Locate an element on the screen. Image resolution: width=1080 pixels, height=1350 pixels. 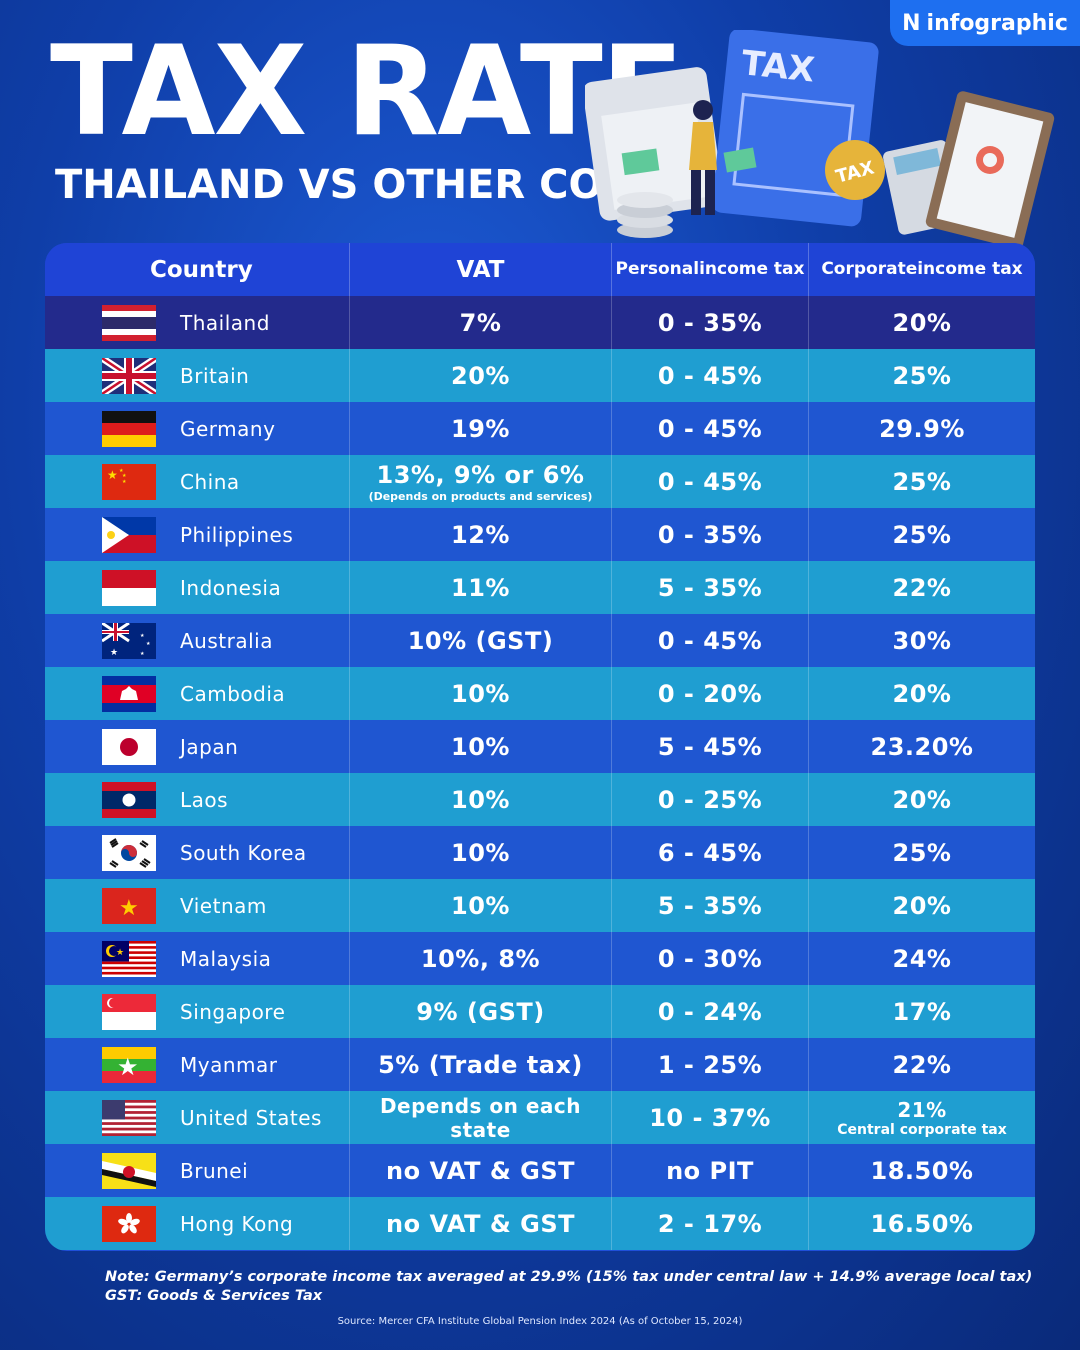
table-row: Cambodia 10% 0 - 20% 20% is located at coordinates (540, 693).